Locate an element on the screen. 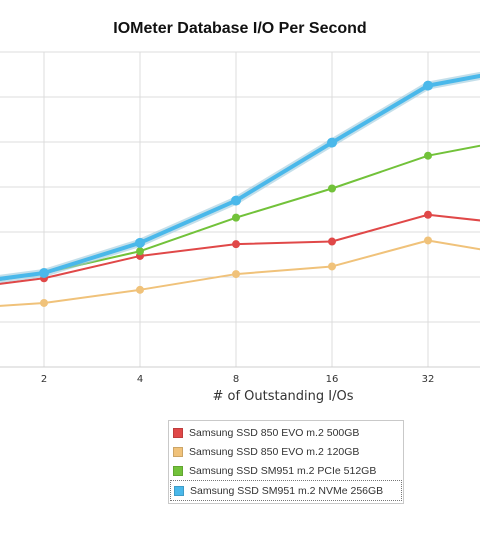  legend-item: Samsung SSD SM951 m.2 NVMe 256GB is located at coordinates (286, 490).